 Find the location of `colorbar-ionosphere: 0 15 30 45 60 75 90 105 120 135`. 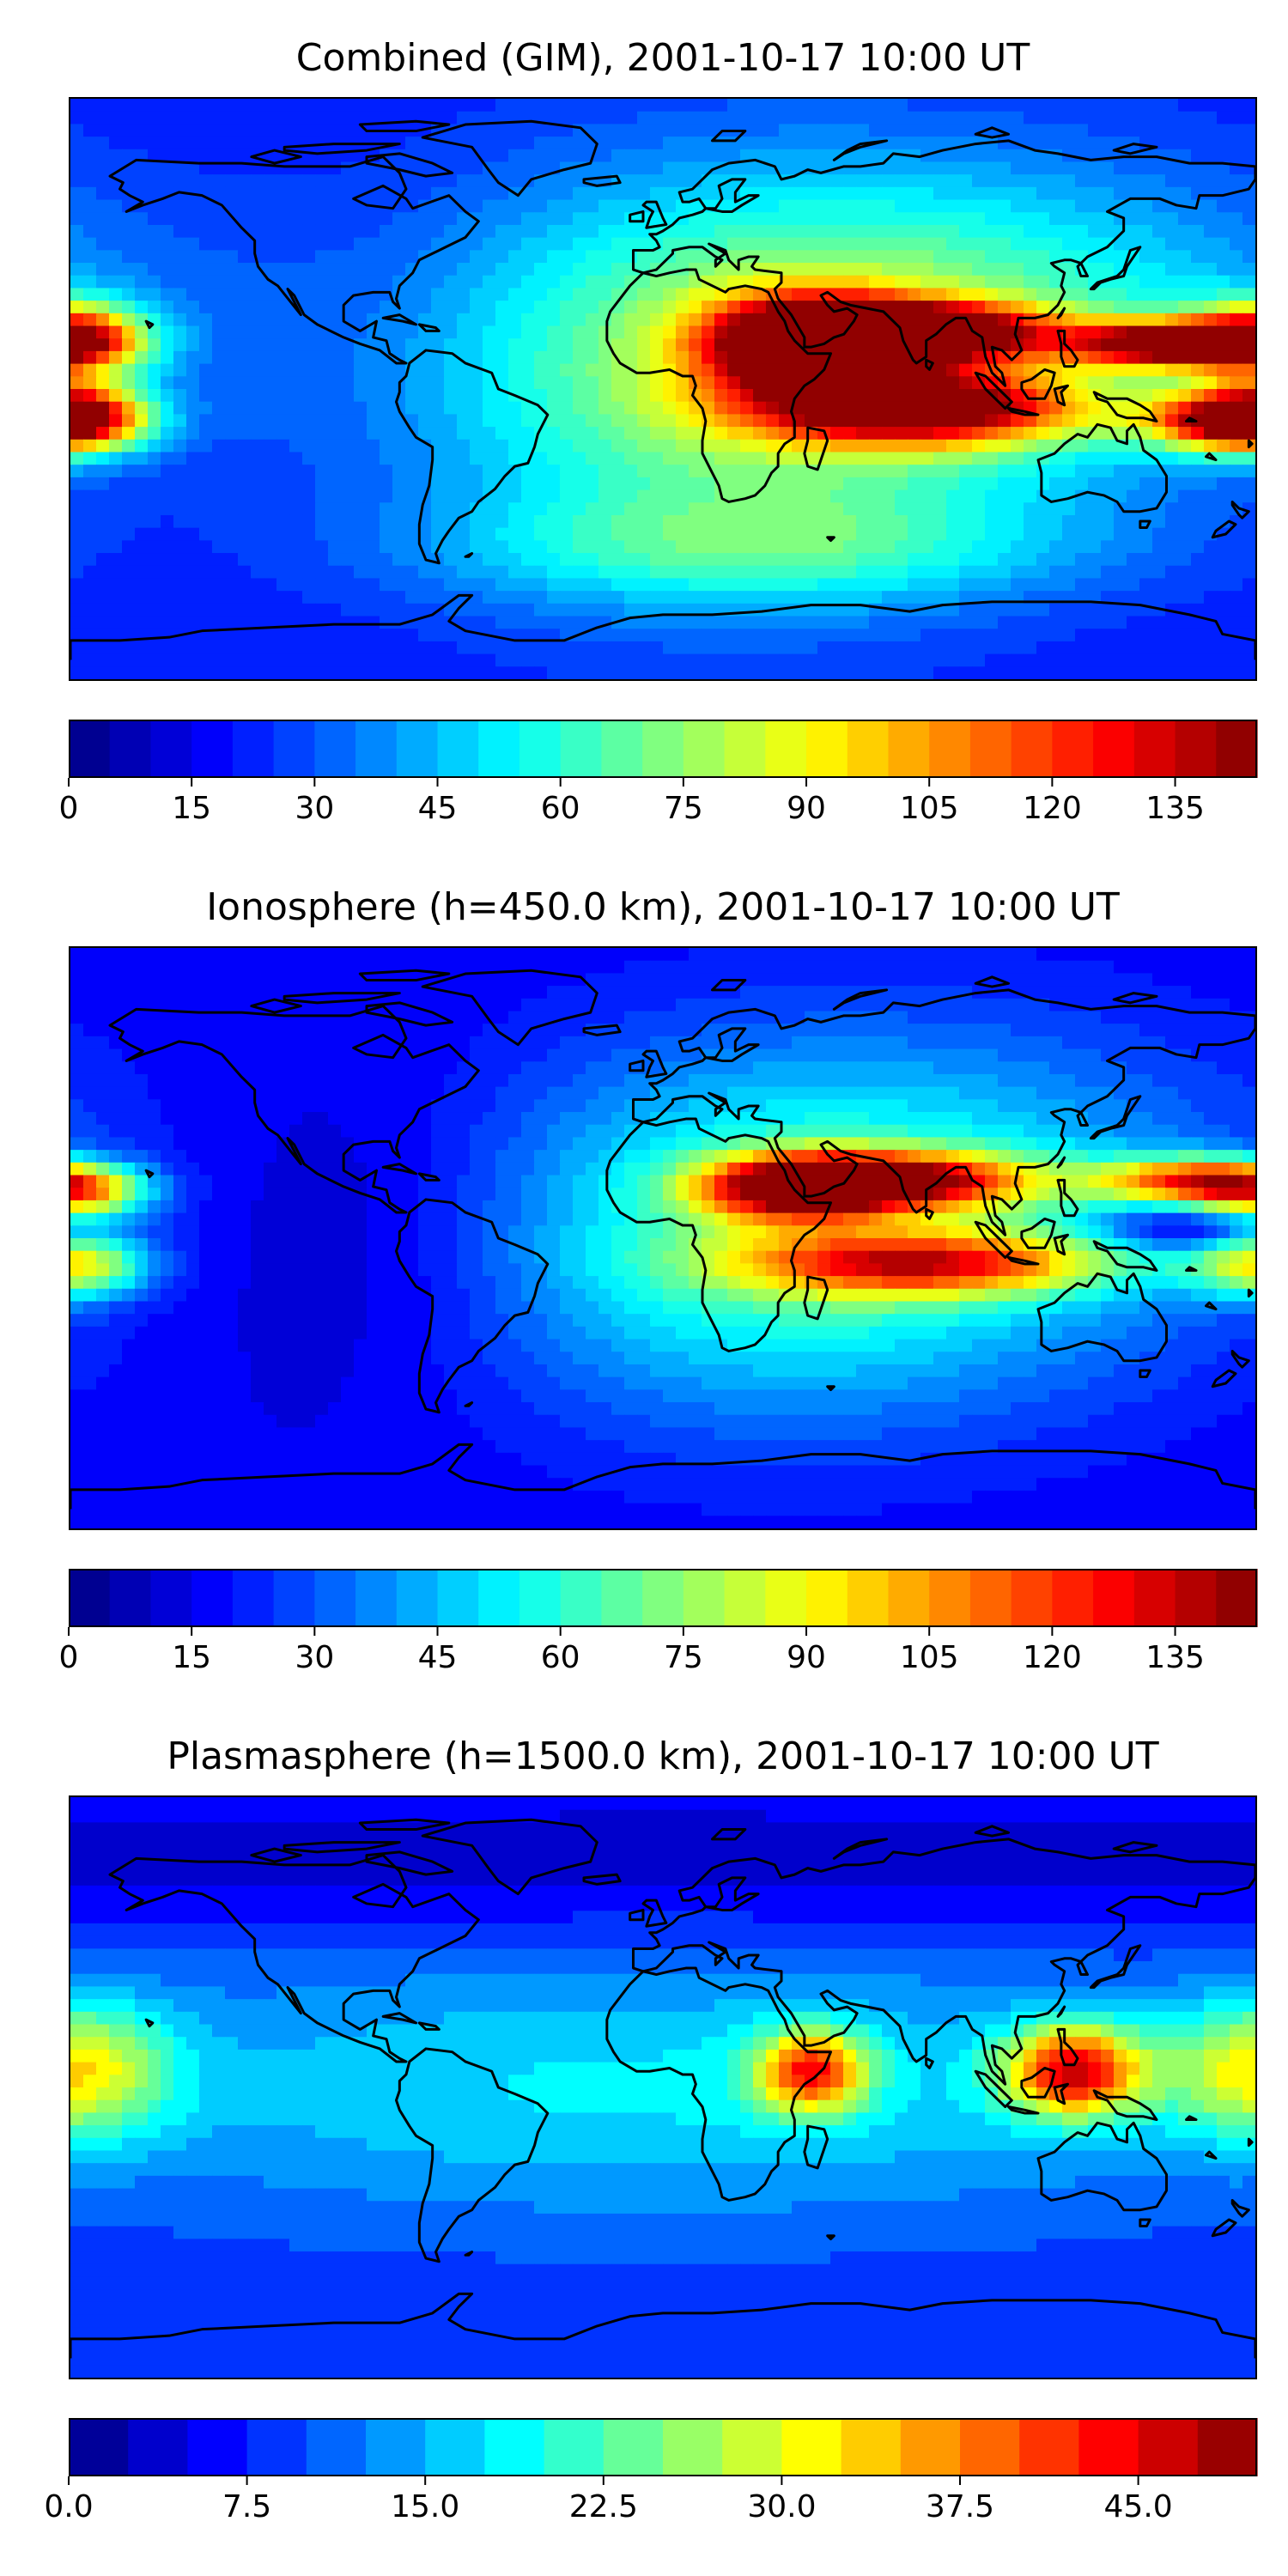

colorbar-ionosphere: 0 15 30 45 60 75 90 105 120 135 is located at coordinates (658, 1621).